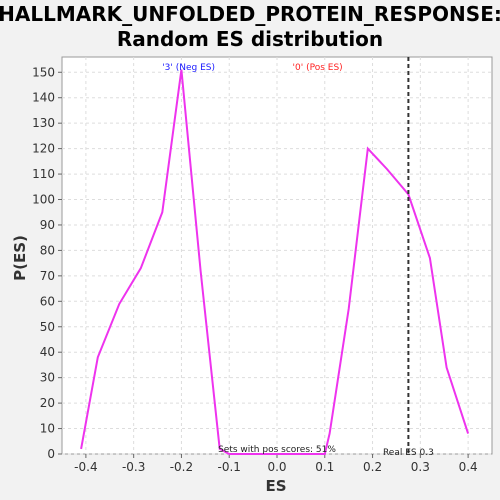 The image size is (500, 500). I want to click on neg-es-label: '3' (Neg ES), so click(188, 68).